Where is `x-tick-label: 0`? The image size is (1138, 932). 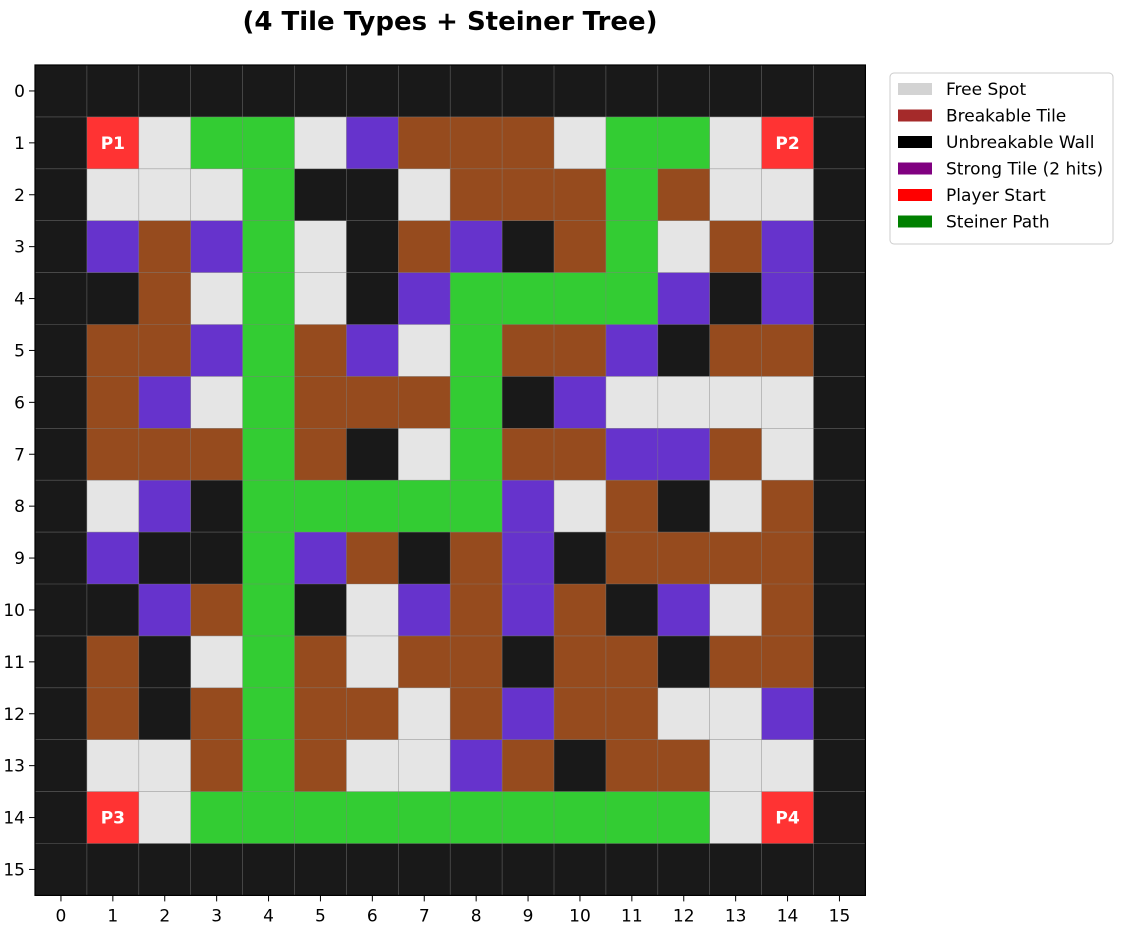 x-tick-label: 0 is located at coordinates (61, 916).